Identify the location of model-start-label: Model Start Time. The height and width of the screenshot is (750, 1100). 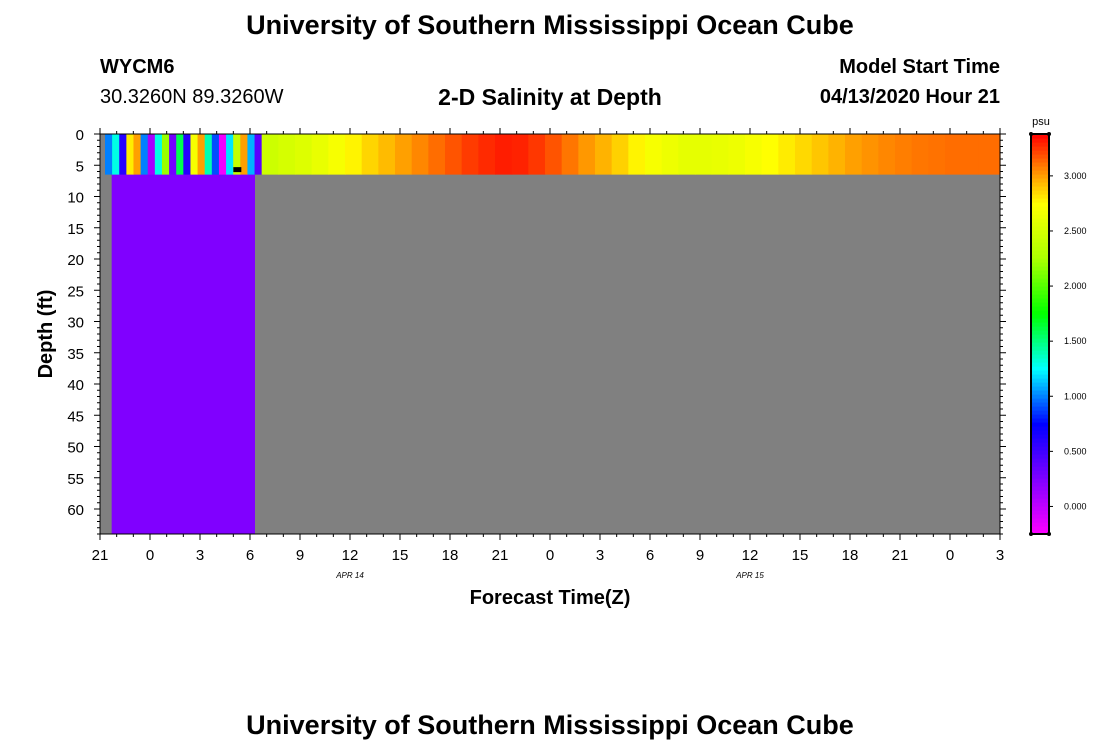
(919, 67).